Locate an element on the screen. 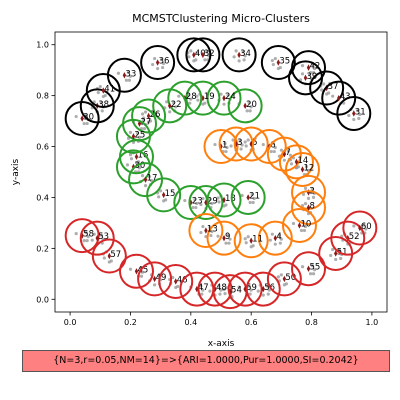 The height and width of the screenshot is (400, 400). micro-cluster-label: 57 is located at coordinates (115, 255).